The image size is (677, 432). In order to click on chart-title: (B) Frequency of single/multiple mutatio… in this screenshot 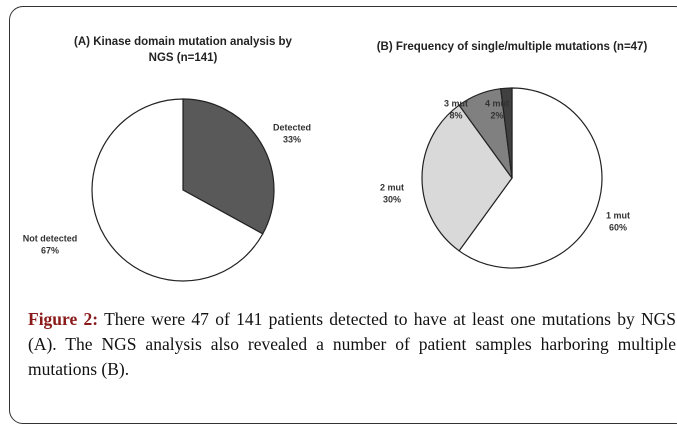, I will do `click(512, 47)`.